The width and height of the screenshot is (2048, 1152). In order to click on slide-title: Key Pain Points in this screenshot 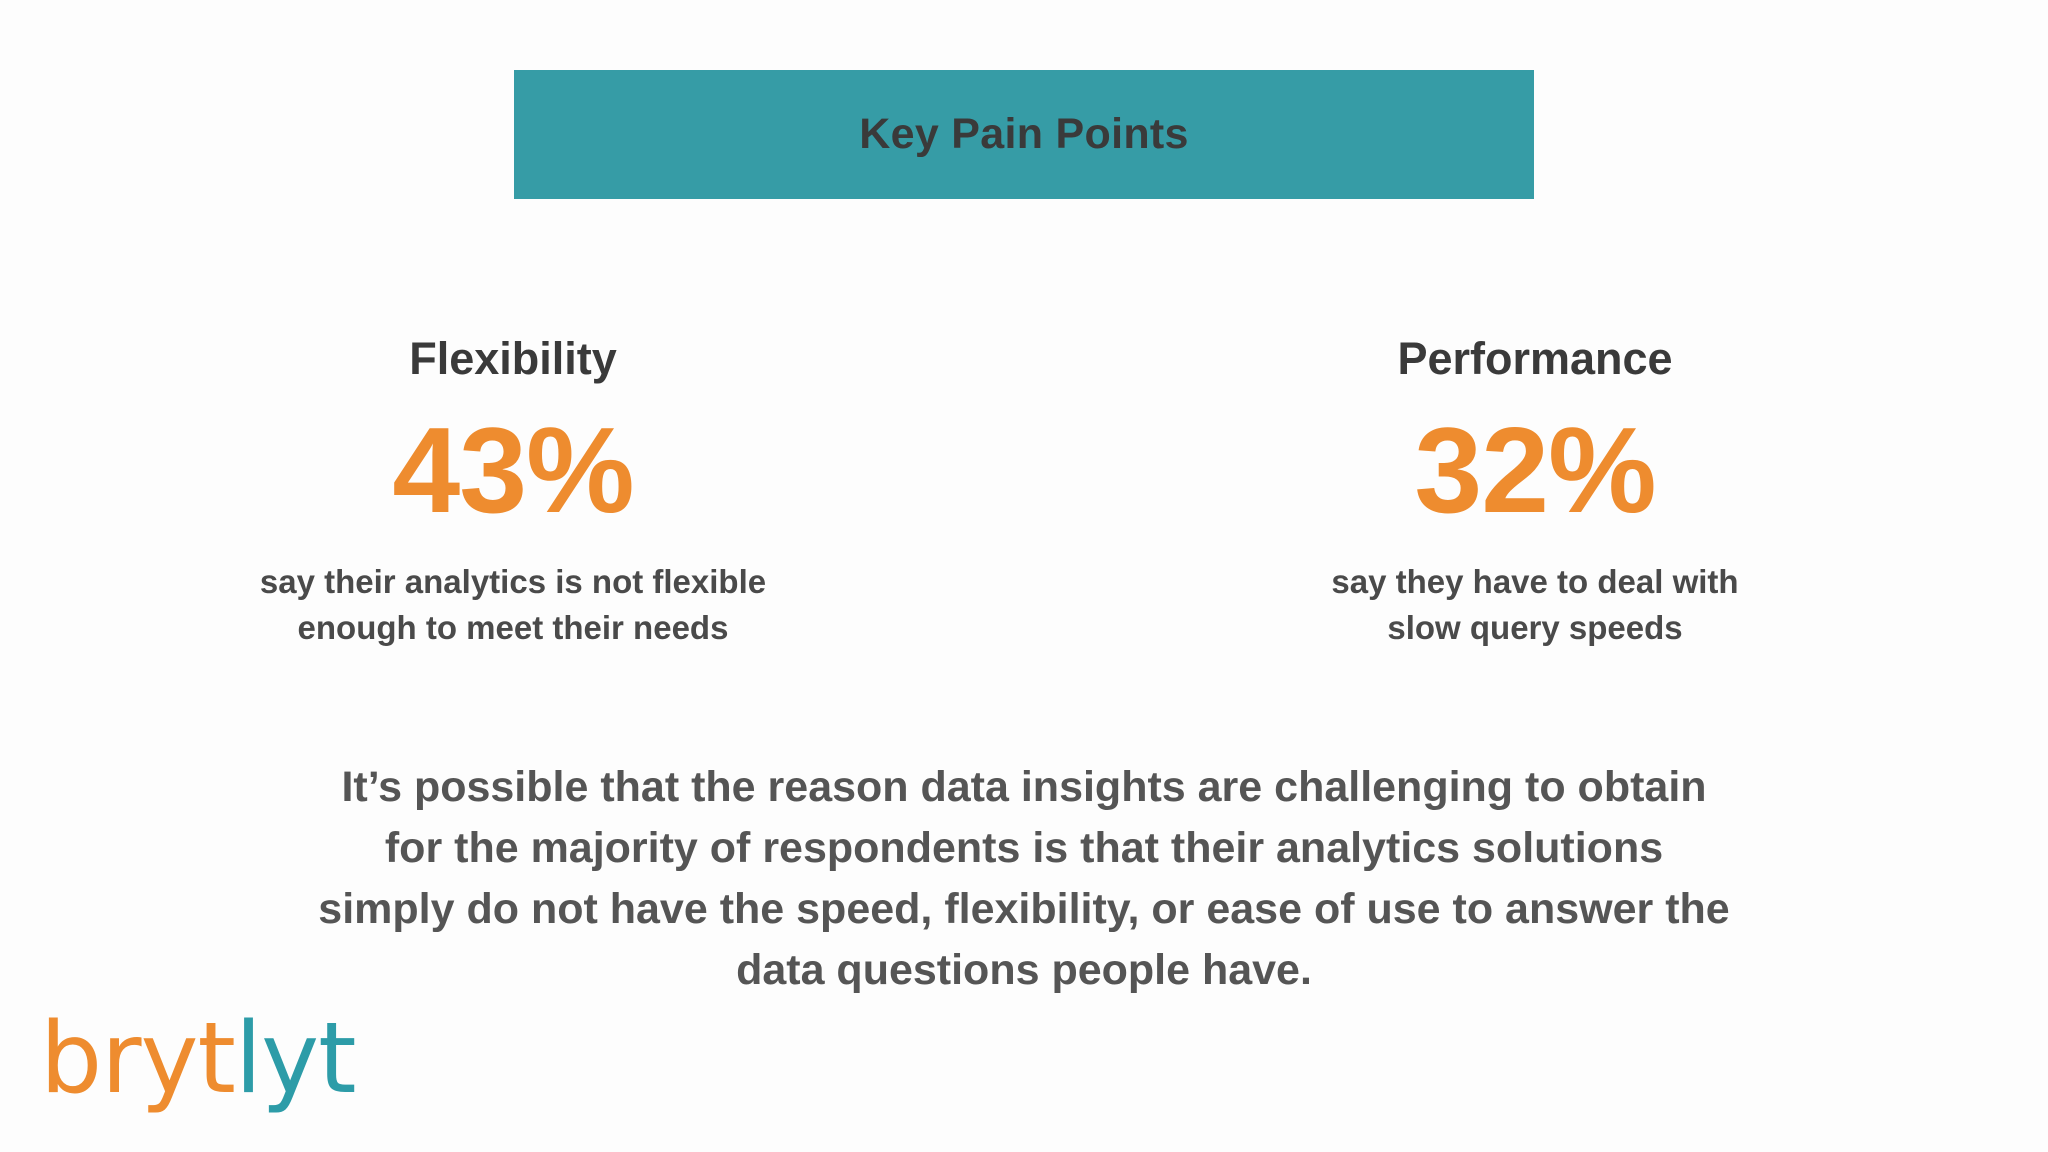, I will do `click(1024, 134)`.